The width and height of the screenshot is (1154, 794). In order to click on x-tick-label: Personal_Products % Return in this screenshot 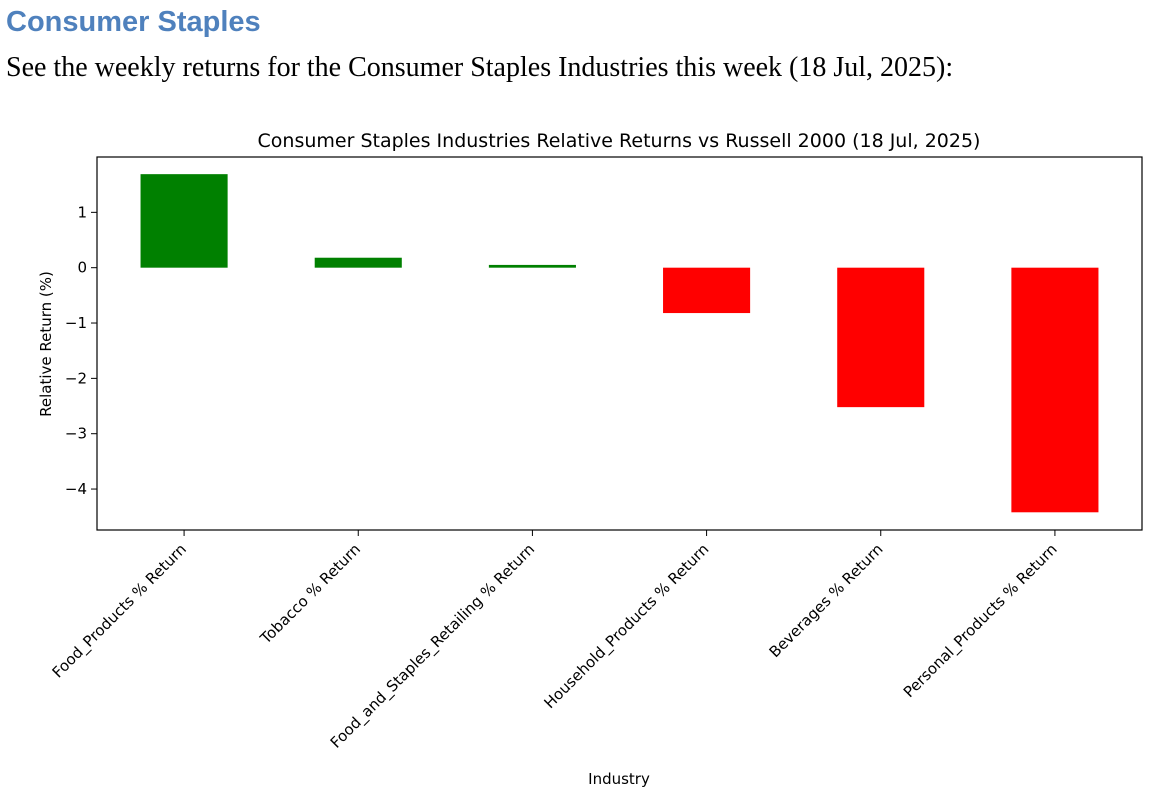, I will do `click(981, 621)`.